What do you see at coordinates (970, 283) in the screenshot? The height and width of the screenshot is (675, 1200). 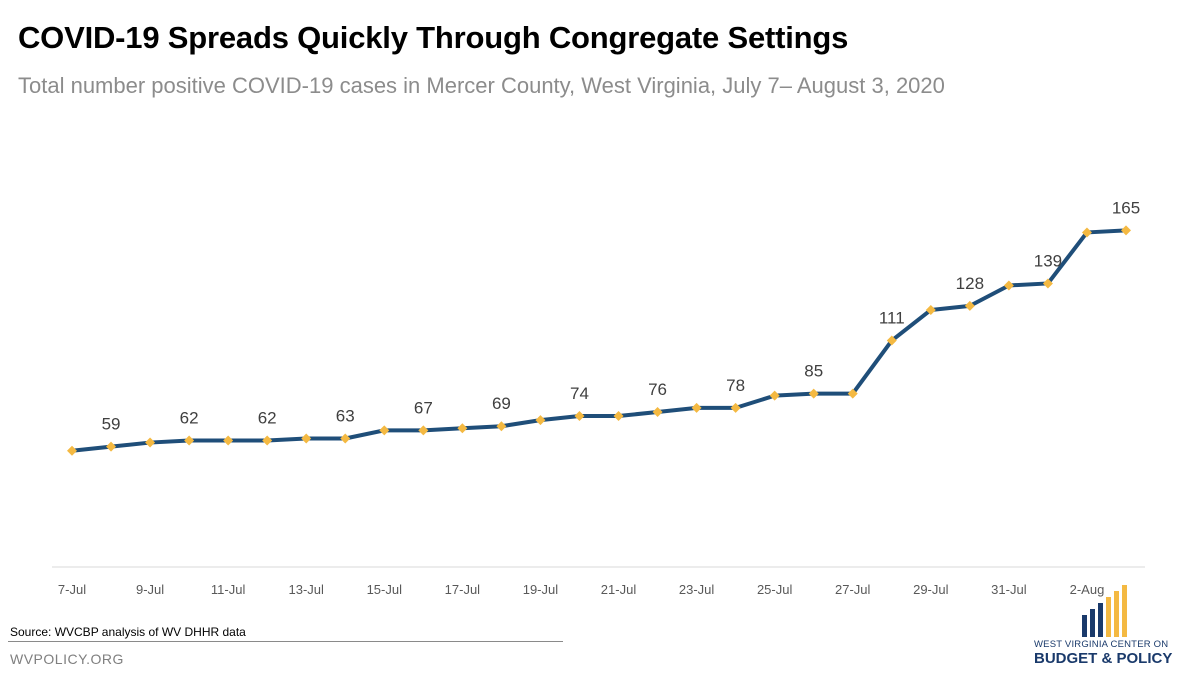 I see `data-label: 128` at bounding box center [970, 283].